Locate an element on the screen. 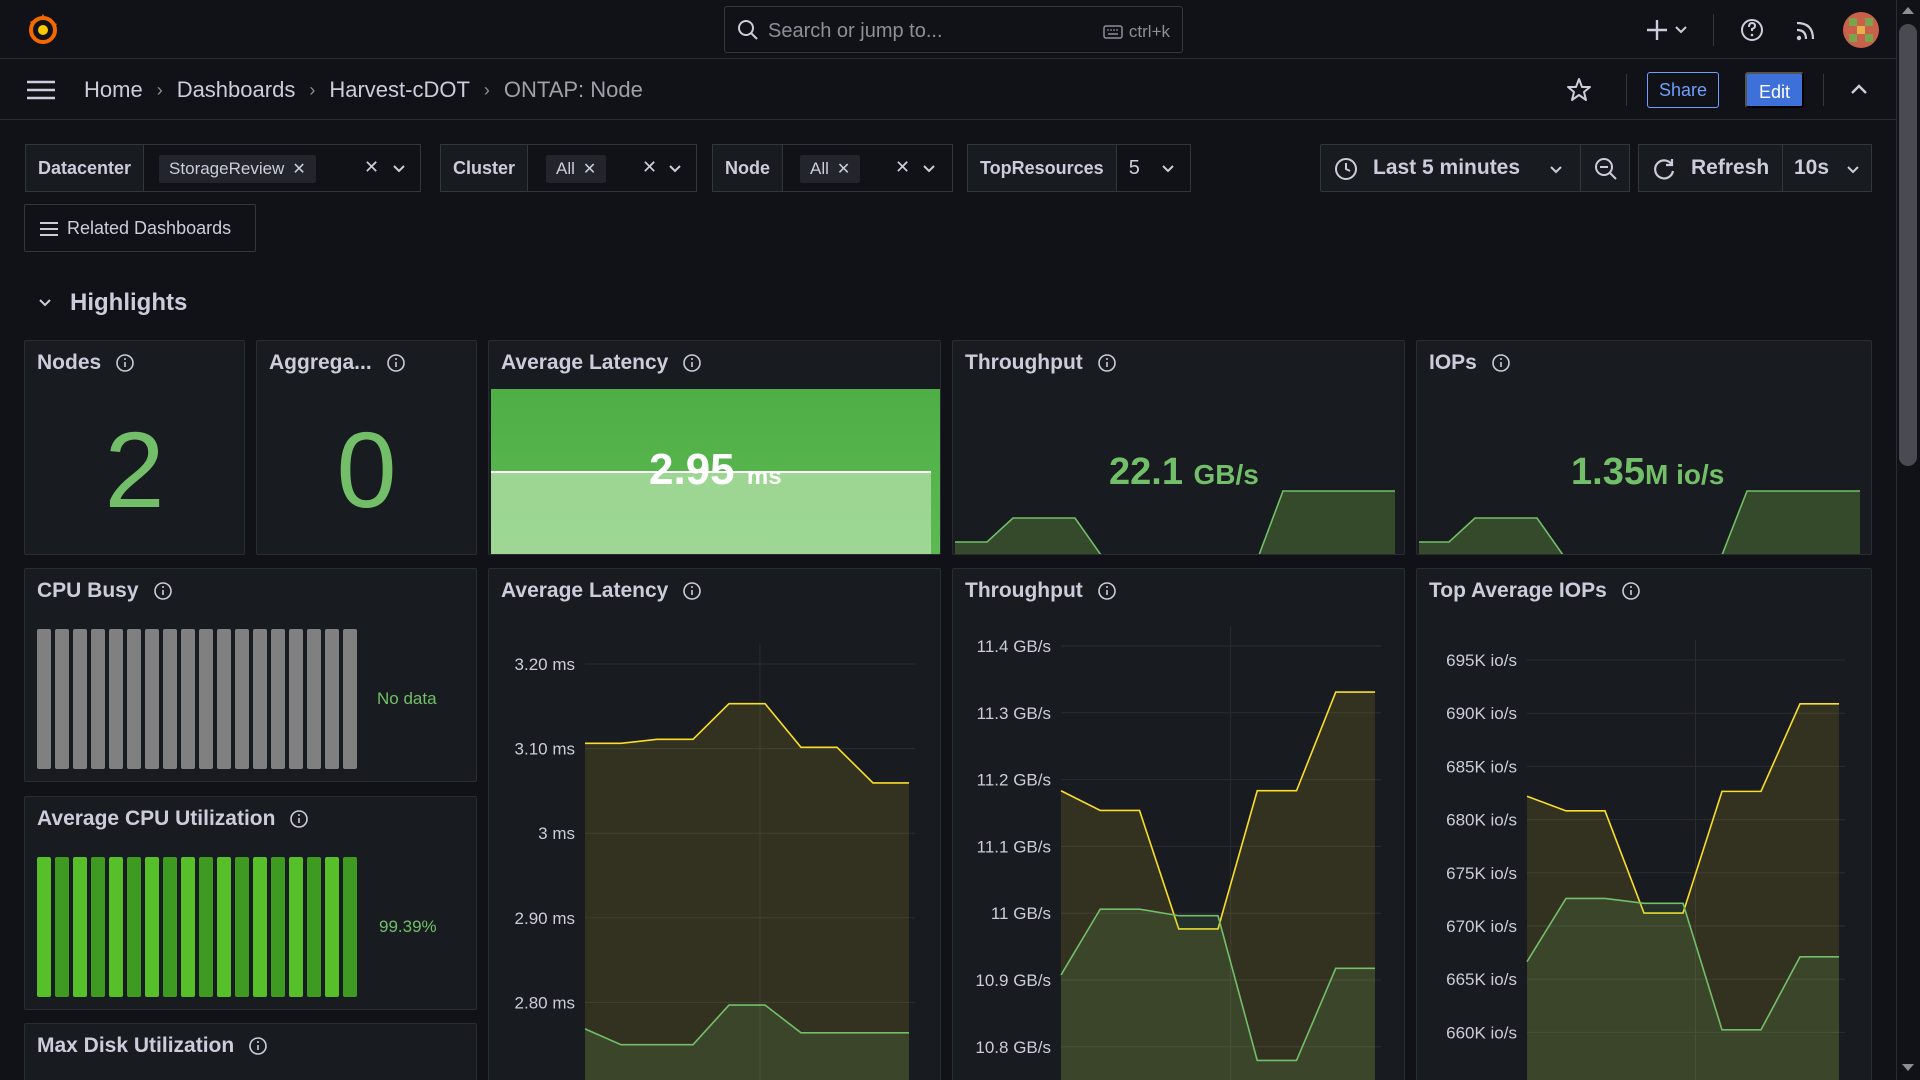  time-range-label: Last 5 minutes is located at coordinates (1447, 167).